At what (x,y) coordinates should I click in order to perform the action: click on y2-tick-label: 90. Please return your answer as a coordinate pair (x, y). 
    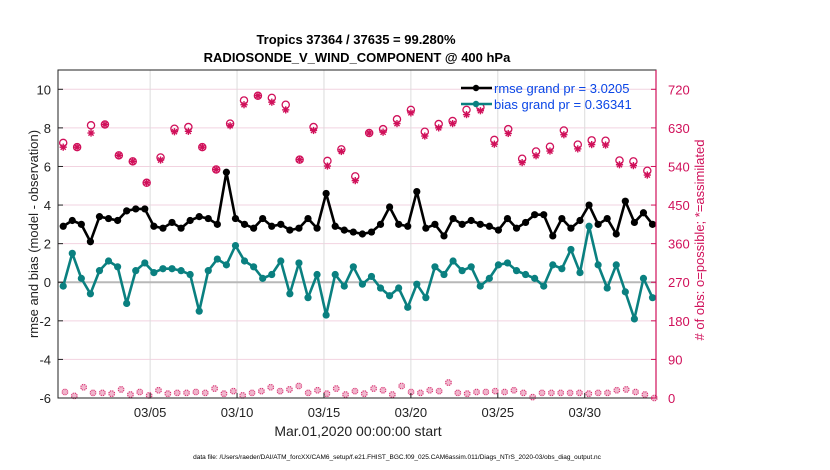
    Looking at the image, I should click on (675, 359).